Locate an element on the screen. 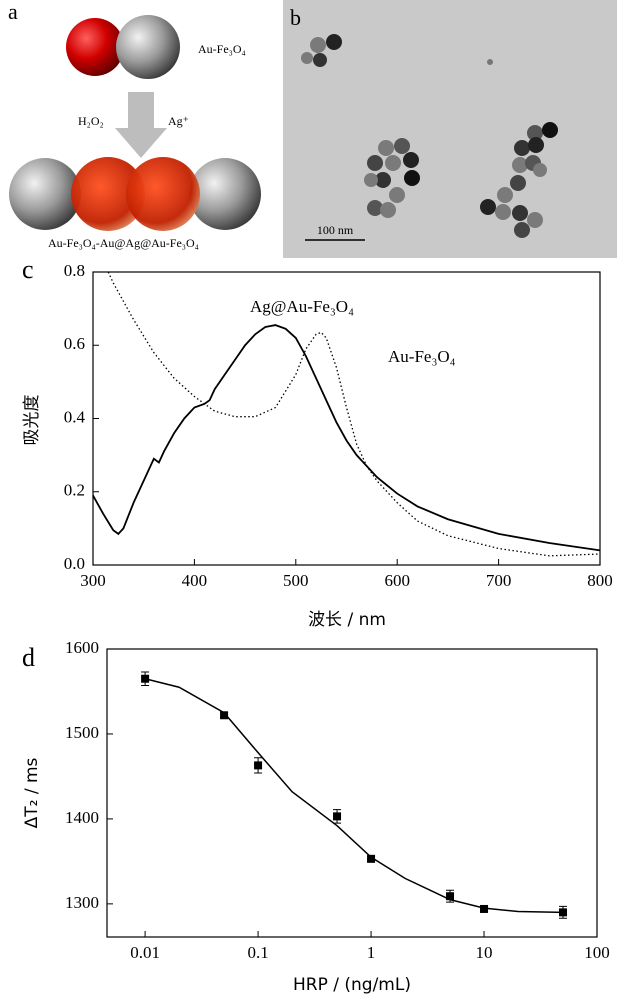 The height and width of the screenshot is (999, 617). particle-label: Au-Fe₃O₄ is located at coordinates (222, 49).